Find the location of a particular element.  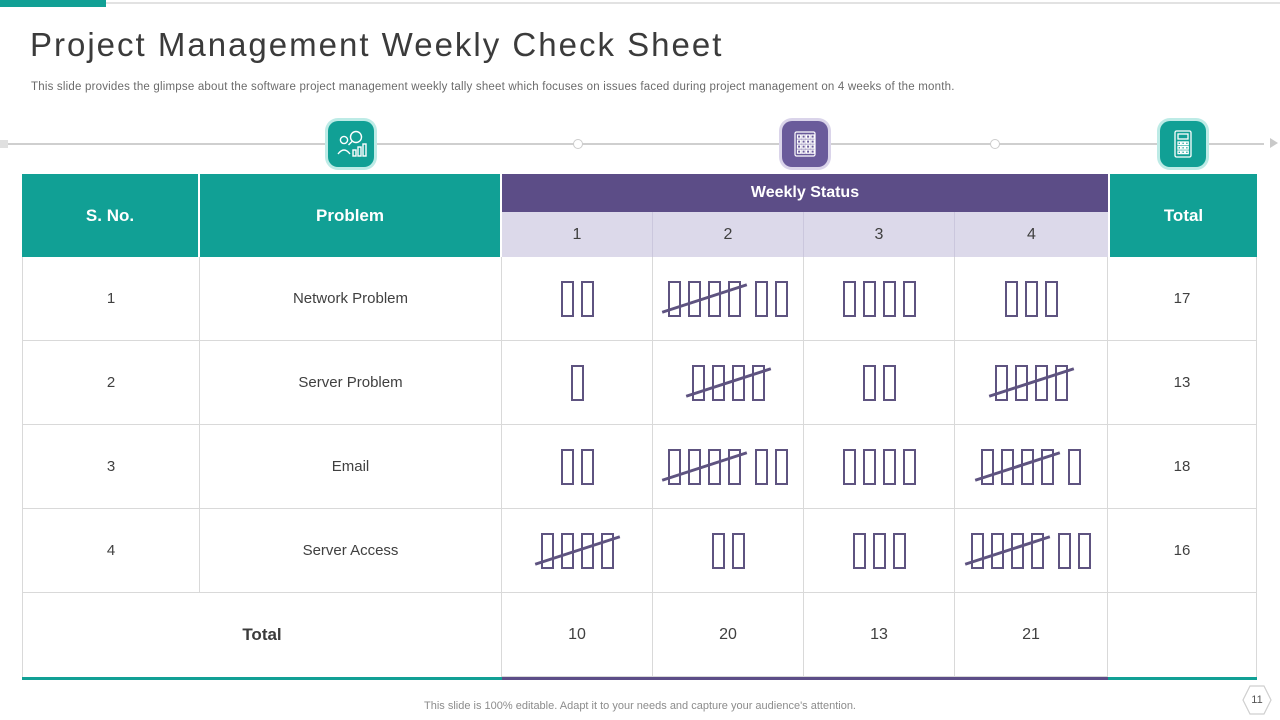

page-number-badge: 11 is located at coordinates (1257, 700).